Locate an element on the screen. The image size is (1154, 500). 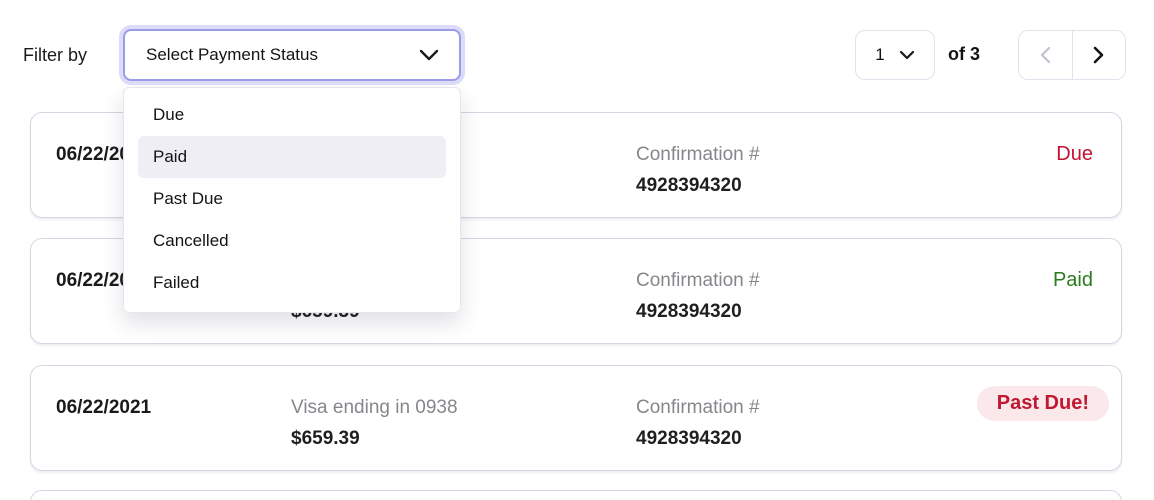
filter-by-label: Filter by is located at coordinates (55, 55).